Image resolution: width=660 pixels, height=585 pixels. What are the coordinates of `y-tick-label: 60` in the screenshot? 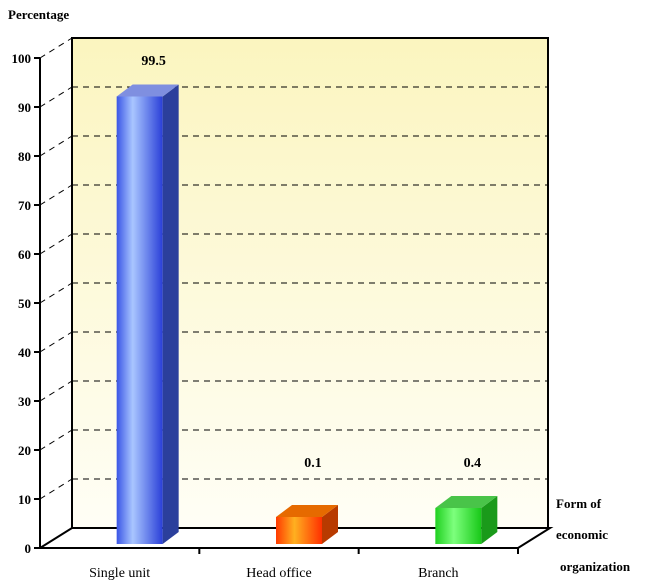 It's located at (24, 254).